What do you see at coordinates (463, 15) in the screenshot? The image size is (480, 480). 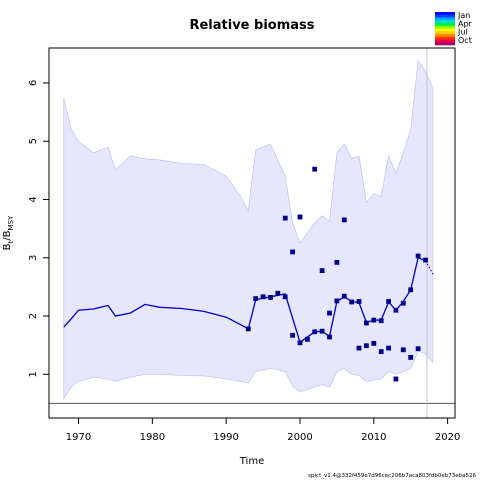 I see `legend-label: Jan` at bounding box center [463, 15].